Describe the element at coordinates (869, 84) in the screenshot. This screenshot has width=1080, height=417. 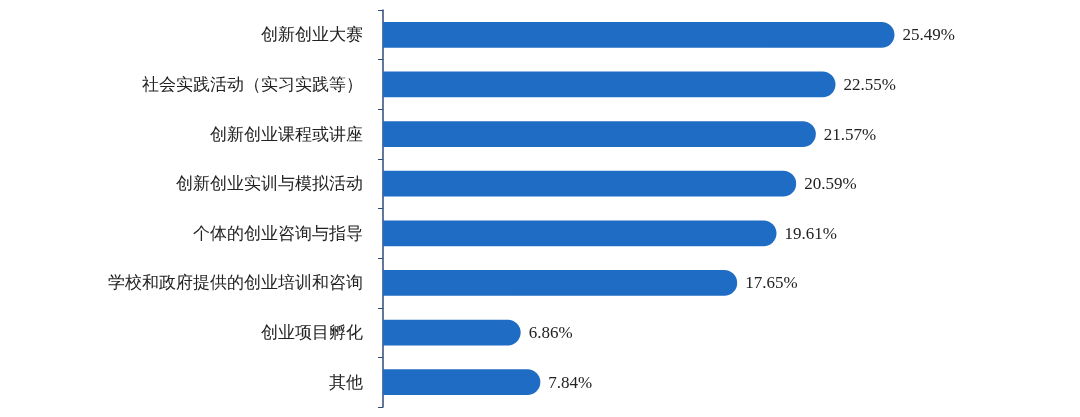
I see `data-label: 22.55%` at that location.